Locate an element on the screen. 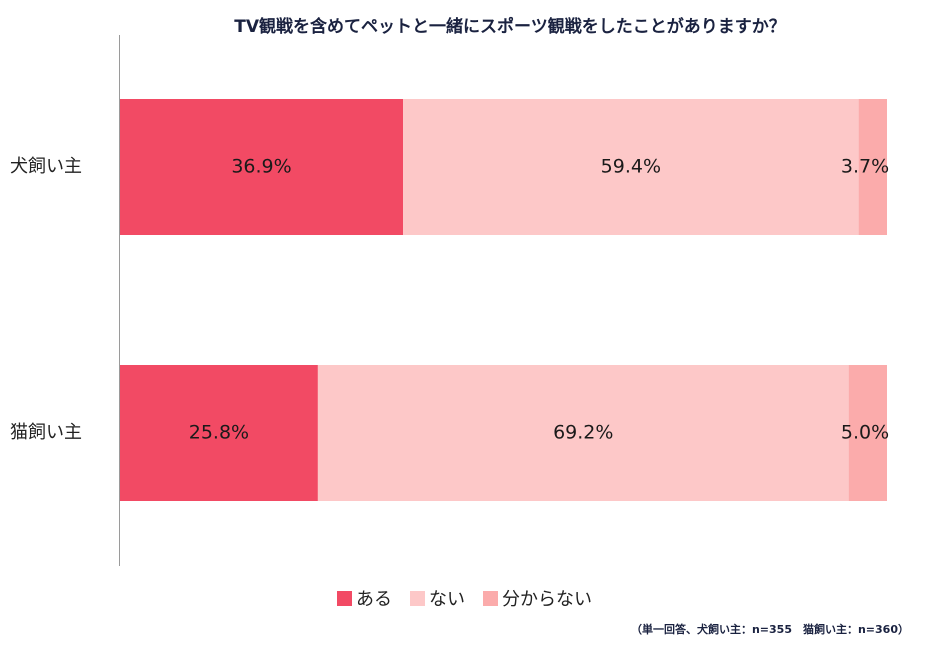 The width and height of the screenshot is (929, 651). legend-label-nai: ない is located at coordinates (447, 599).